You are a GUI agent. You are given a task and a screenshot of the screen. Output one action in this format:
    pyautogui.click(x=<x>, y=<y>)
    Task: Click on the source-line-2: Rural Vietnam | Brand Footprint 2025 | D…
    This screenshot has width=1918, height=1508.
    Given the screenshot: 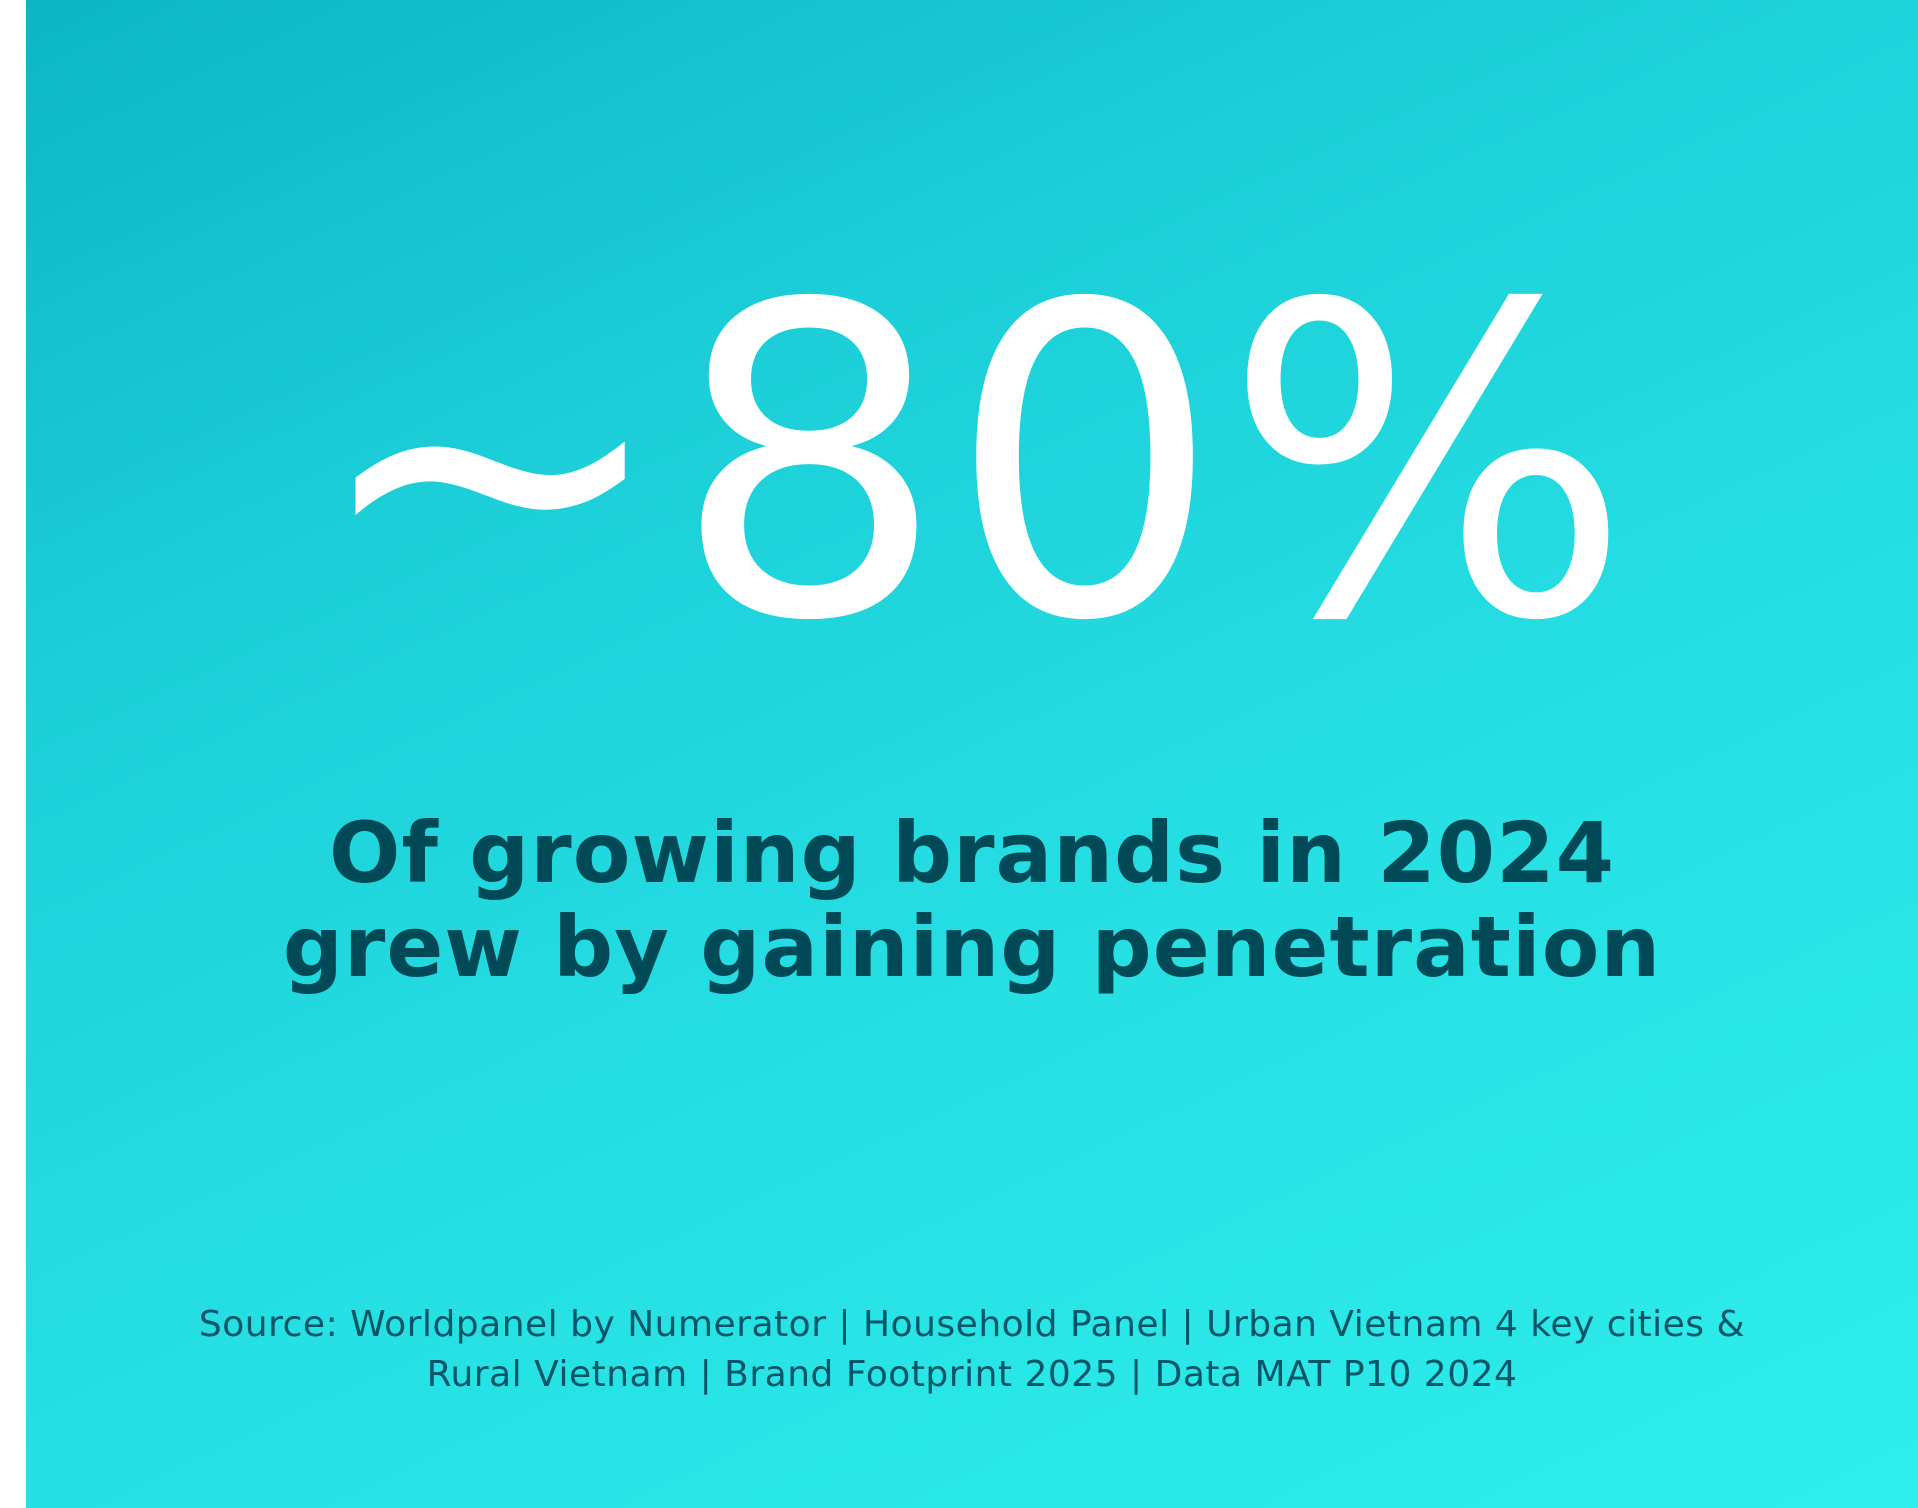 What is the action you would take?
    pyautogui.click(x=972, y=1374)
    